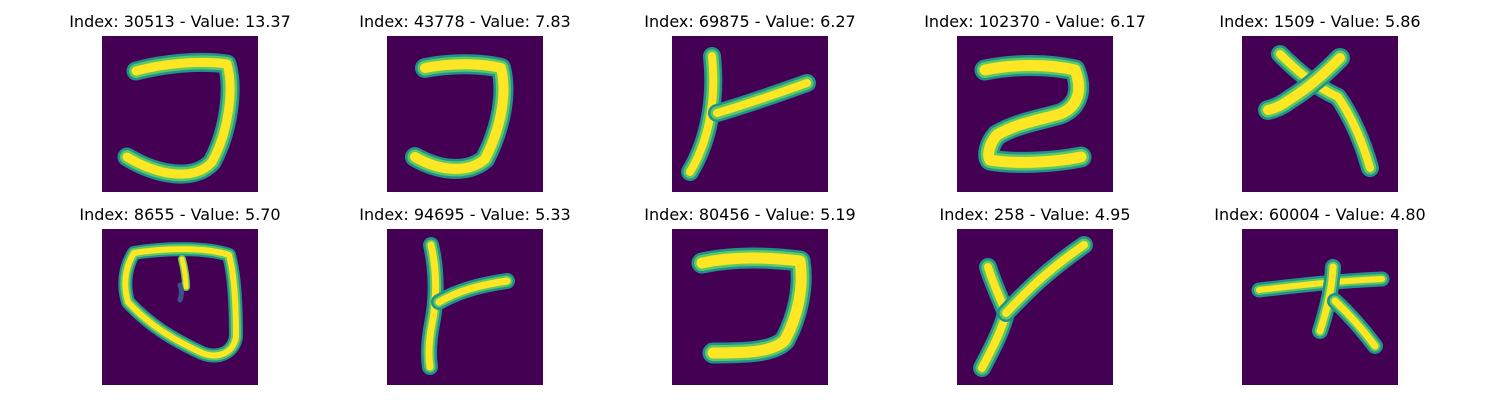  What do you see at coordinates (1035, 21) in the screenshot?
I see `panel-title: Index: 102370 - Value: 6.17` at bounding box center [1035, 21].